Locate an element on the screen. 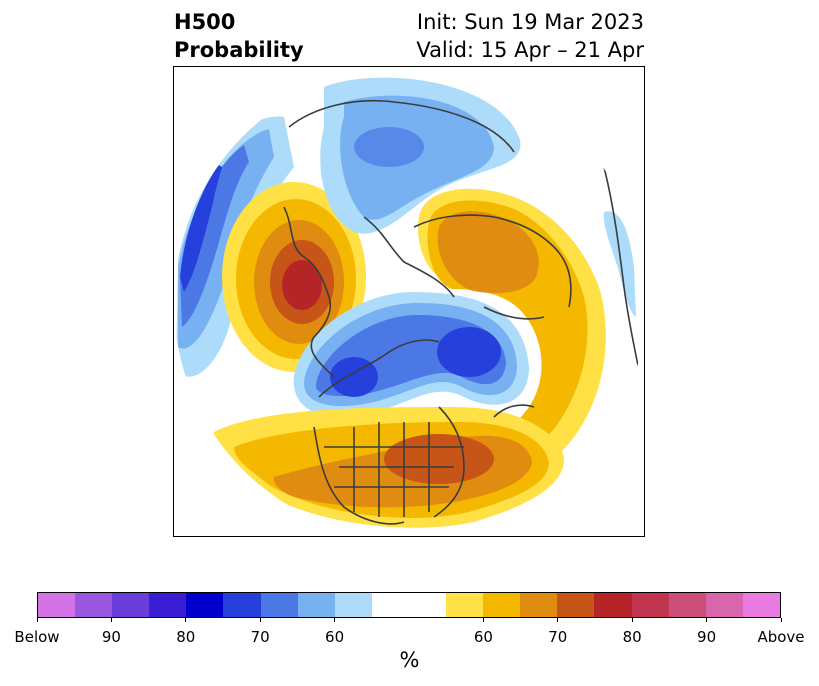  anomaly-us-darkorange is located at coordinates (439, 459).